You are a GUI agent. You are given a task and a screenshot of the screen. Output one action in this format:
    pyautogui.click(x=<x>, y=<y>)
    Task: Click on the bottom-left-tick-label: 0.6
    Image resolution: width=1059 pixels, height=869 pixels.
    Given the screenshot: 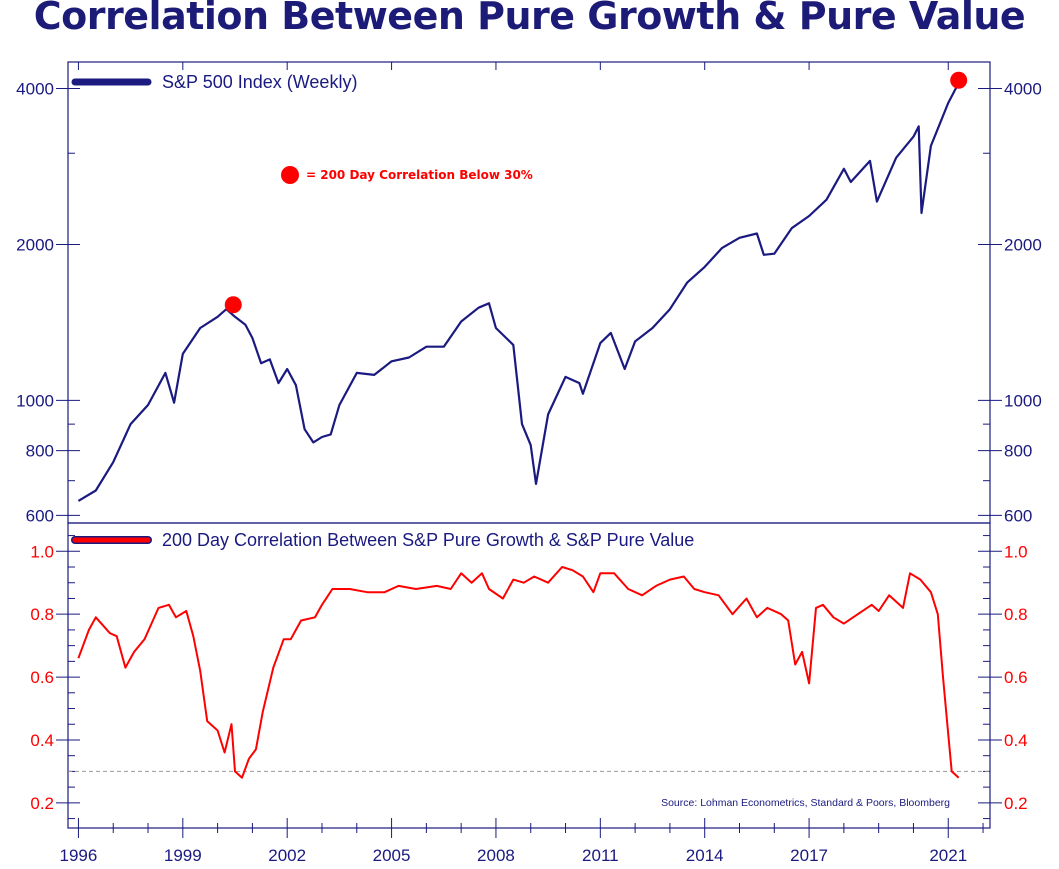 What is the action you would take?
    pyautogui.click(x=42, y=677)
    